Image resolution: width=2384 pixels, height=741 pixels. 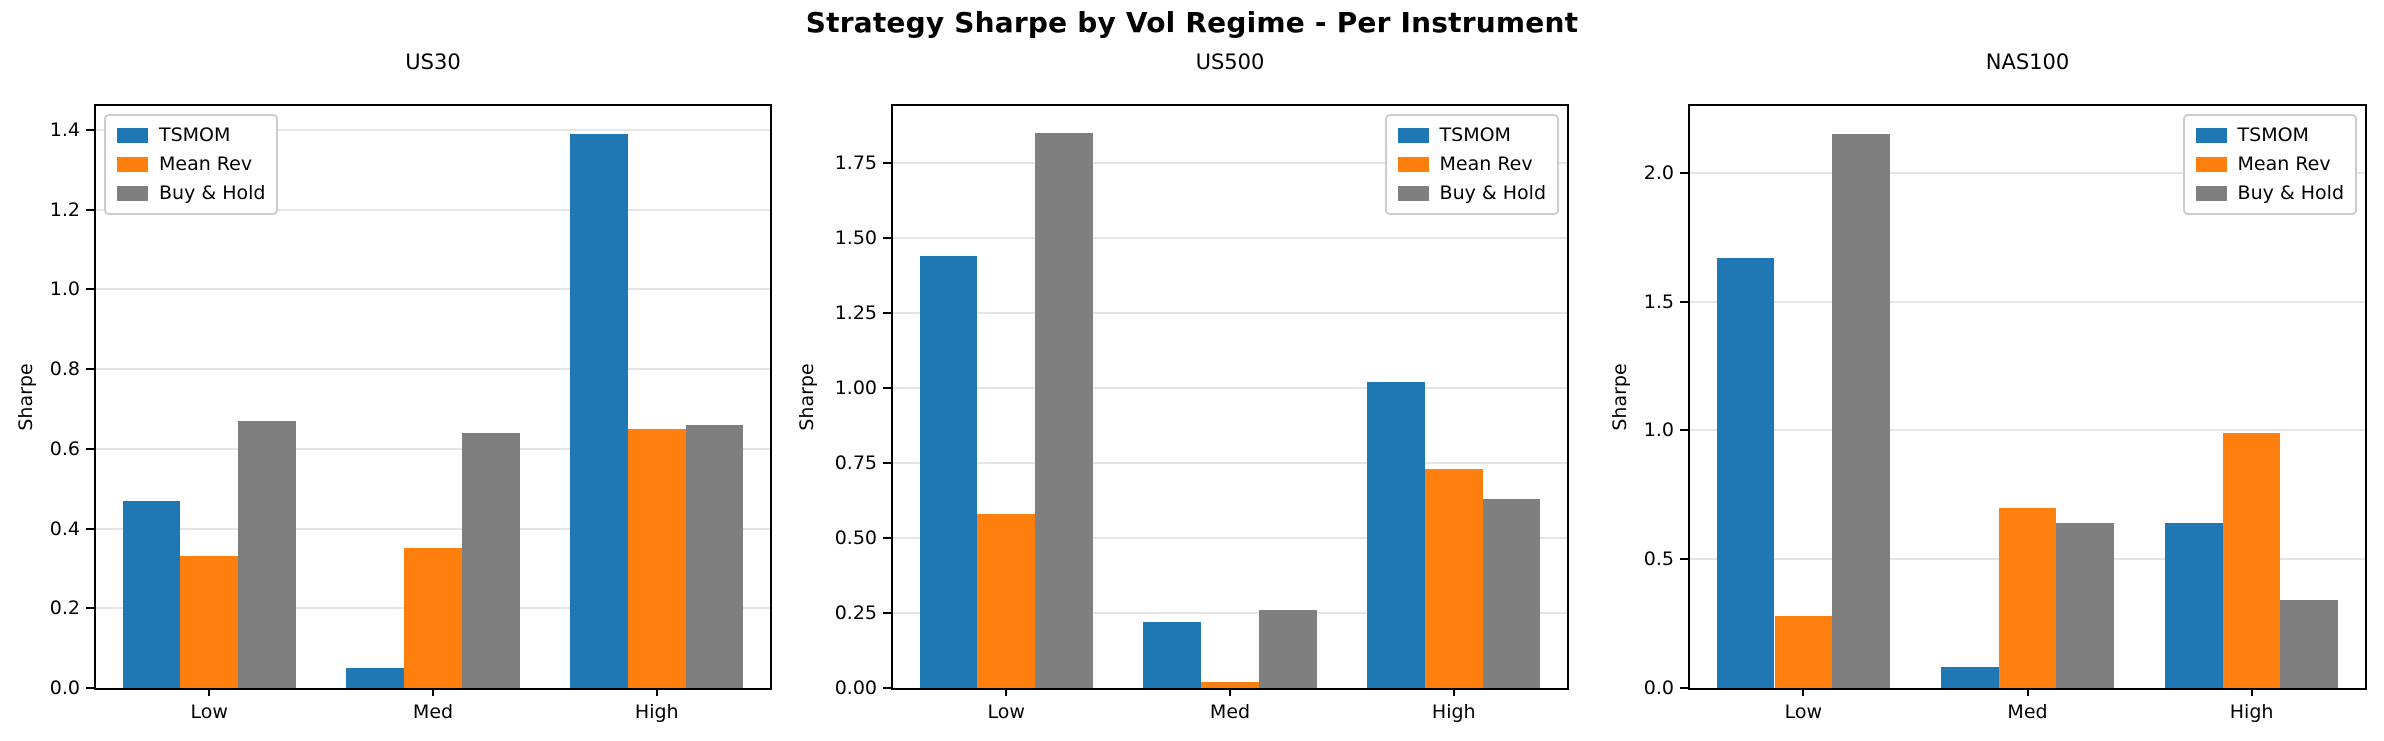 I want to click on bar-nas100-high-buy-hold, so click(x=2309, y=644).